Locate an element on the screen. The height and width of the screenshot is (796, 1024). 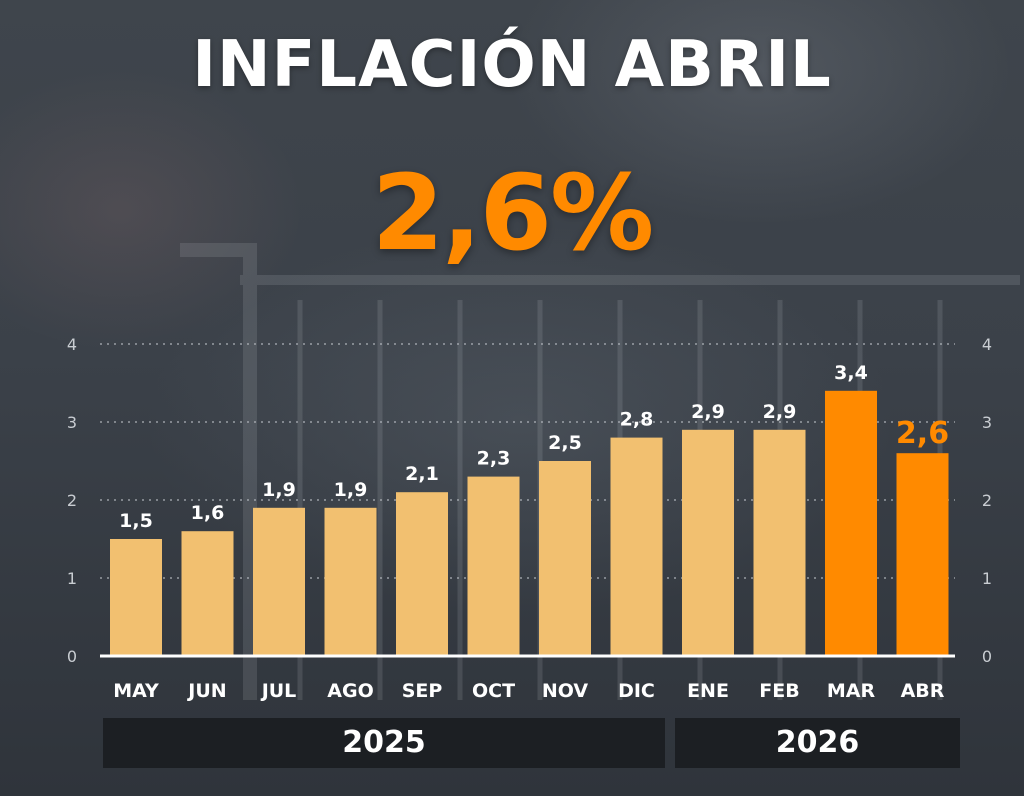
bar-jul is located at coordinates (279, 581).